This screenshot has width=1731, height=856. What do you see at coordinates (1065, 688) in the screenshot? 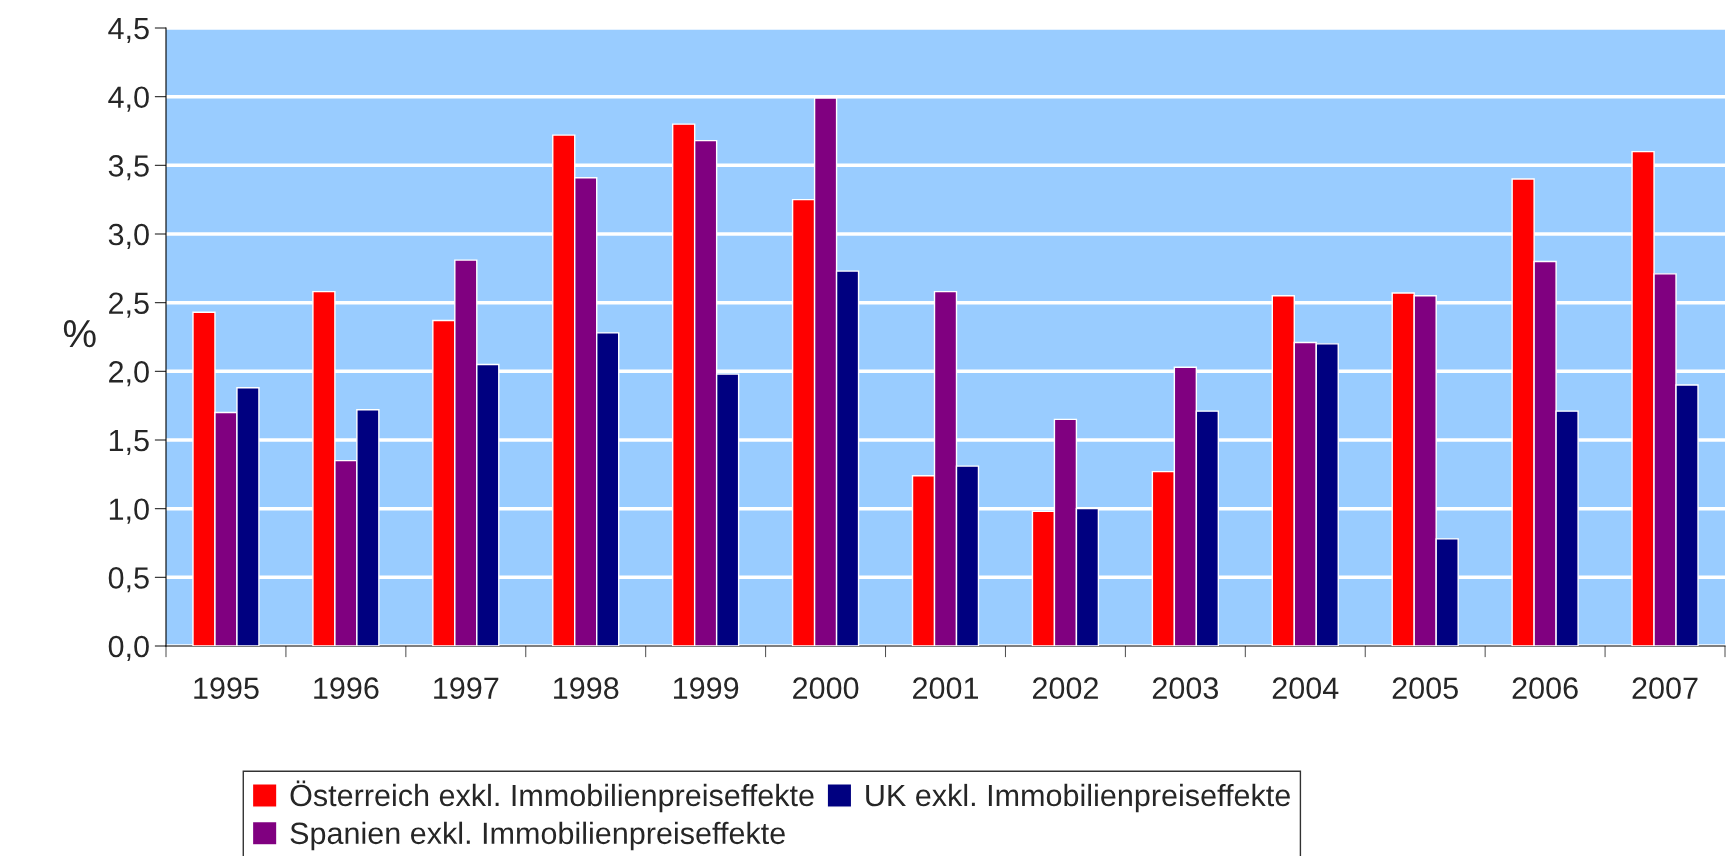
I see `x-tick-label: 2002` at bounding box center [1065, 688].